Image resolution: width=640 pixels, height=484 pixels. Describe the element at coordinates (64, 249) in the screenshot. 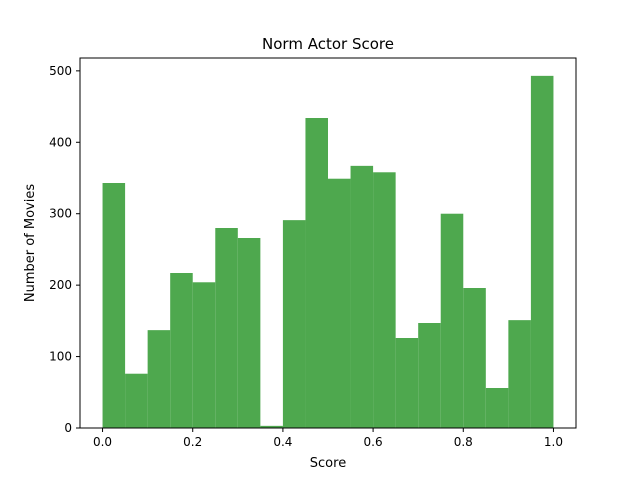

I see `y-axis: 0 100 200 300 400 500` at that location.